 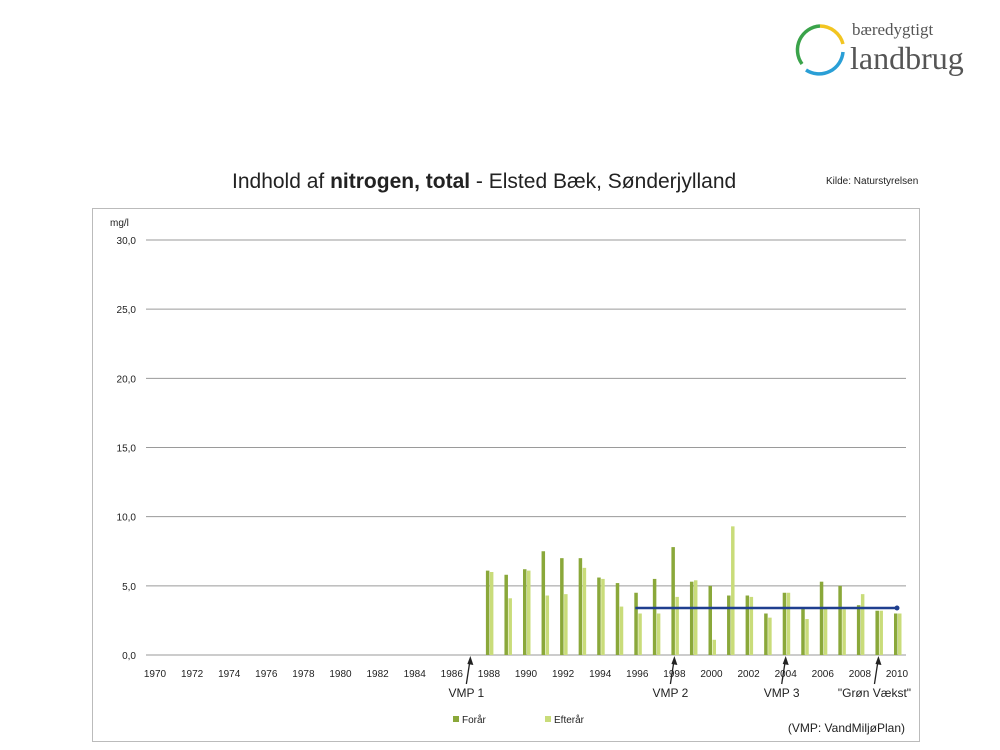 What do you see at coordinates (526, 674) in the screenshot?
I see `x-tick-label: 1990` at bounding box center [526, 674].